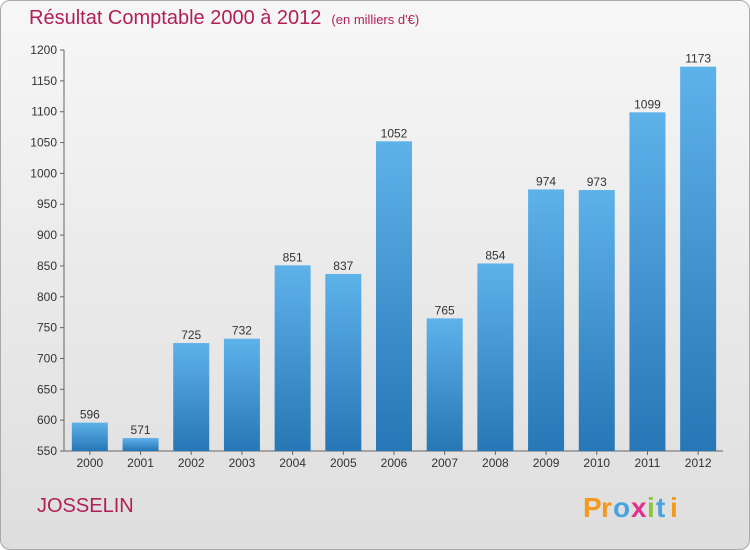 The height and width of the screenshot is (550, 750). I want to click on x-tick-label: 2003, so click(242, 463).